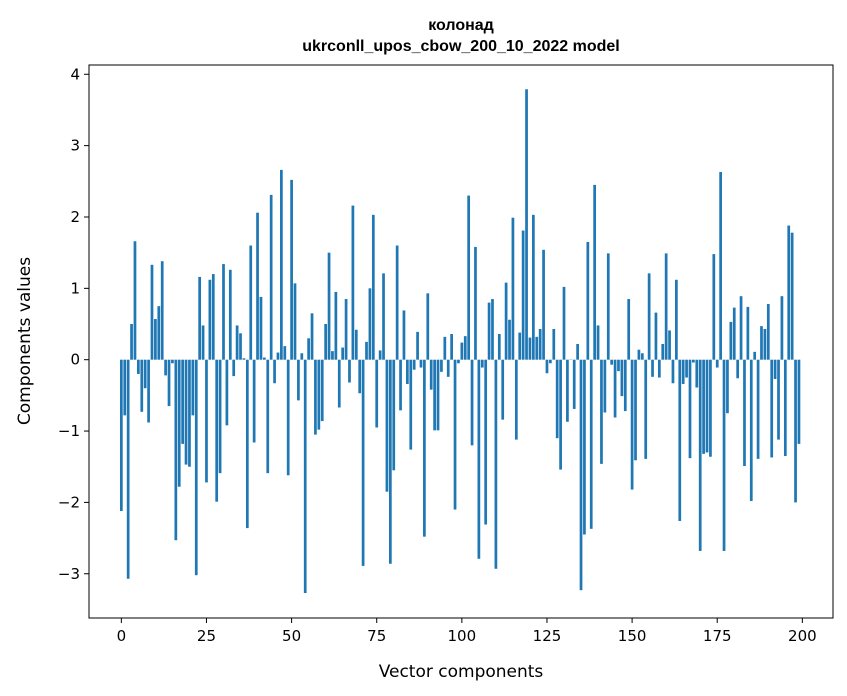  I want to click on chart-title: колонад, so click(461, 25).